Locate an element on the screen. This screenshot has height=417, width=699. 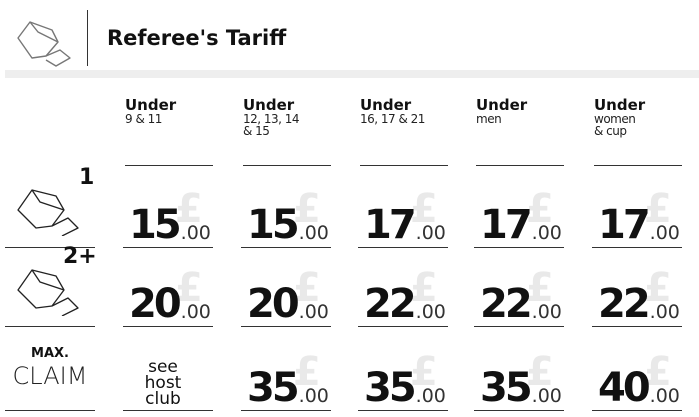
header-bar is located at coordinates (352, 74).